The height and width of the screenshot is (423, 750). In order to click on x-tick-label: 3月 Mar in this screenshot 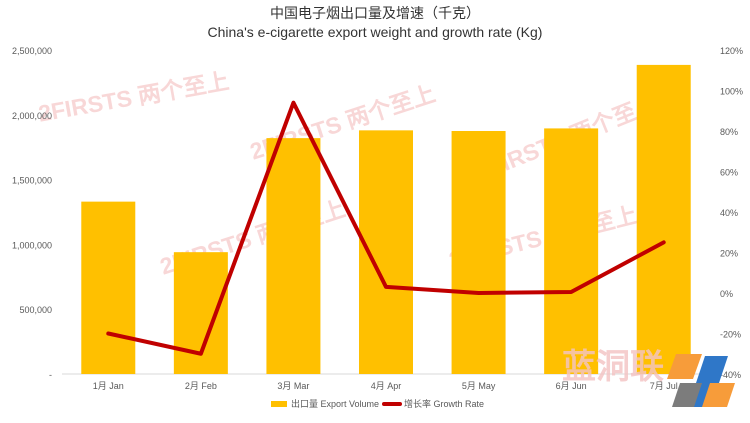, I will do `click(293, 386)`.